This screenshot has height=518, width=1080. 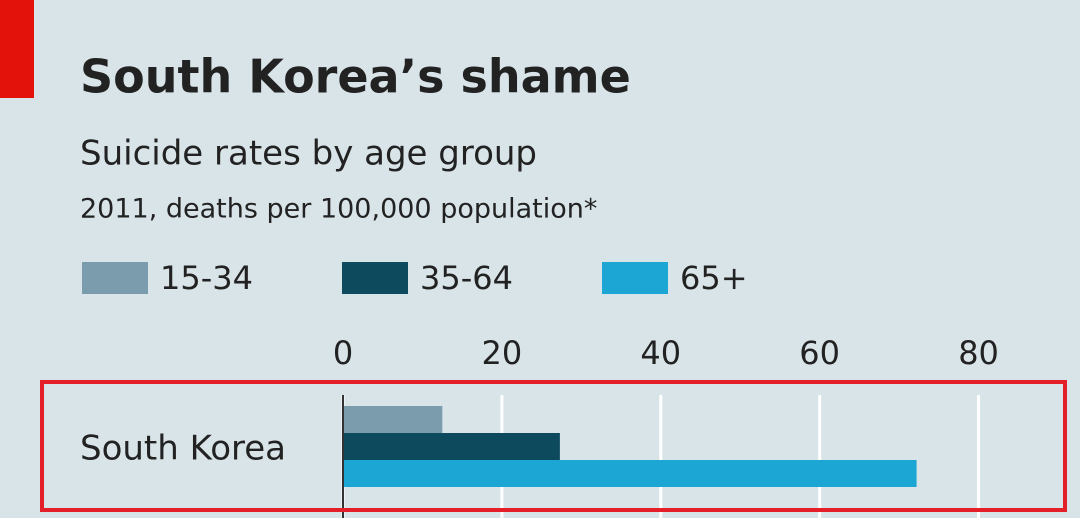 What do you see at coordinates (714, 278) in the screenshot?
I see `legend-label: 65+` at bounding box center [714, 278].